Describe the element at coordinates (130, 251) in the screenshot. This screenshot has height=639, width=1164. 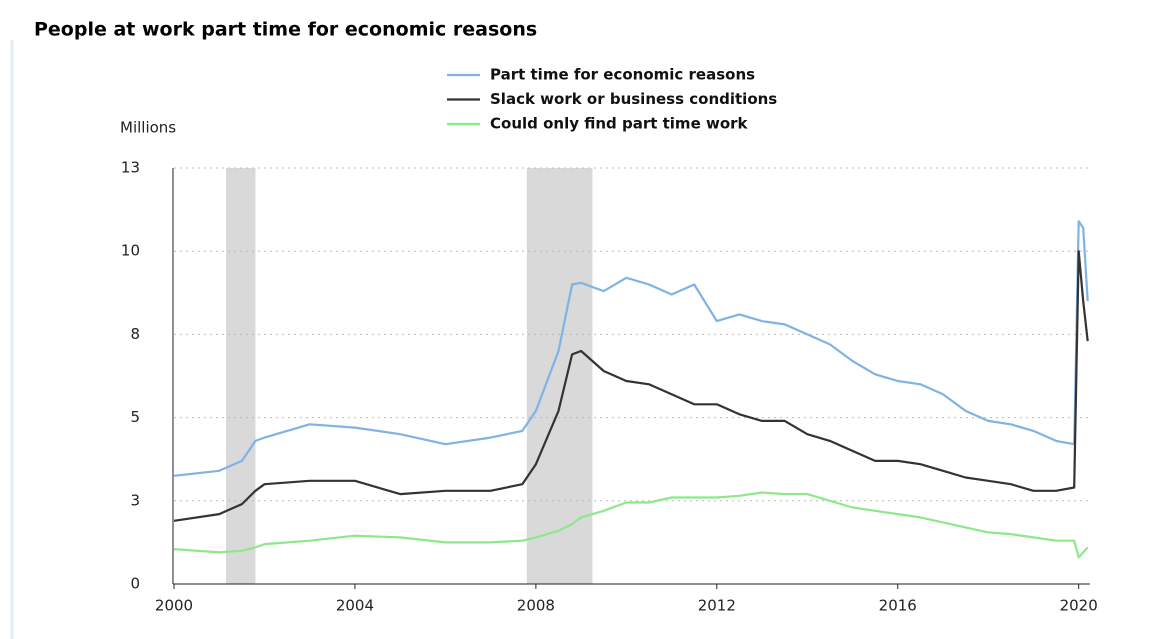
I see `y-tick-label: 10` at that location.